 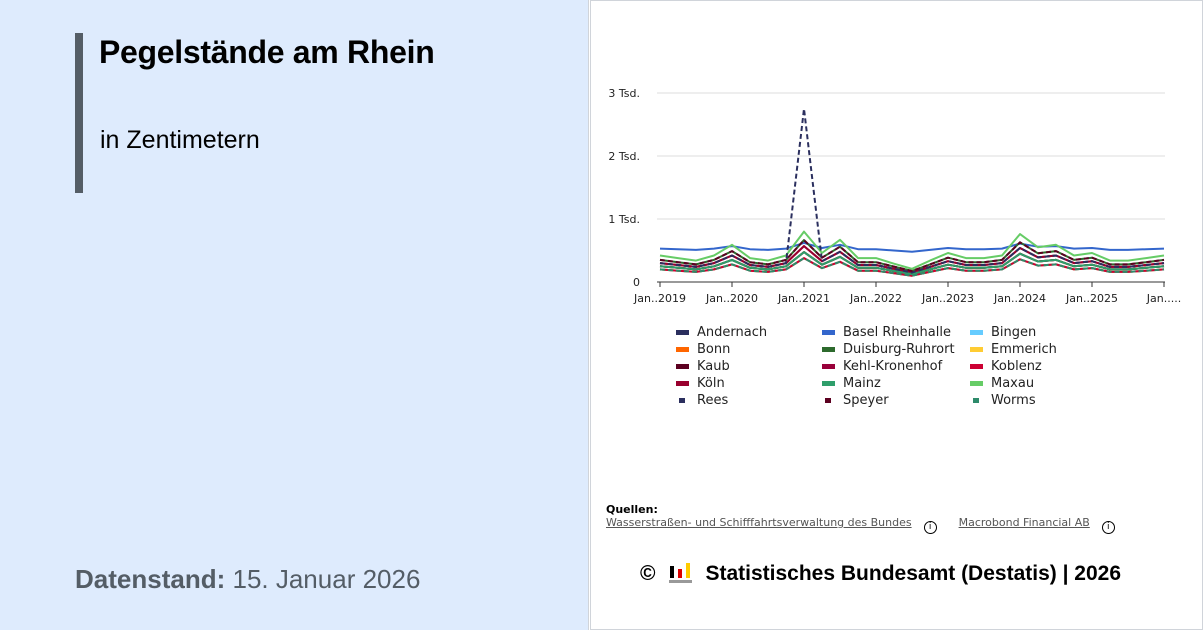 I want to click on data-status: Datenstand: 15. Januar 2026, so click(x=247, y=579).